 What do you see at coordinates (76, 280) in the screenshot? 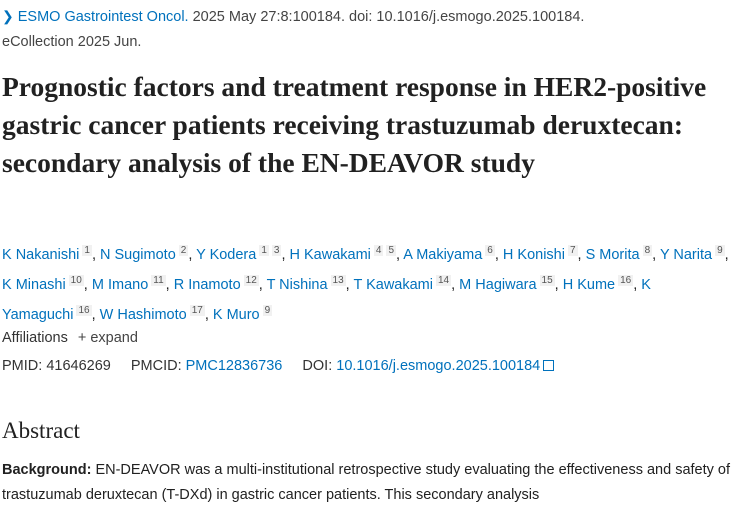
I see `affiliation-number: 10` at bounding box center [76, 280].